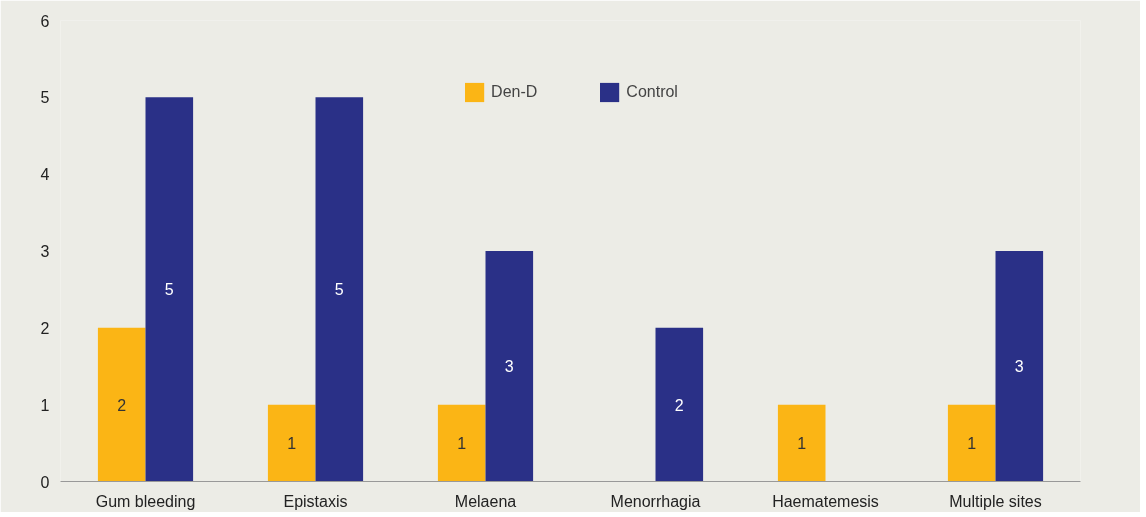 Image resolution: width=1146 pixels, height=517 pixels. Describe the element at coordinates (45, 175) in the screenshot. I see `y-tick-label: 4` at that location.